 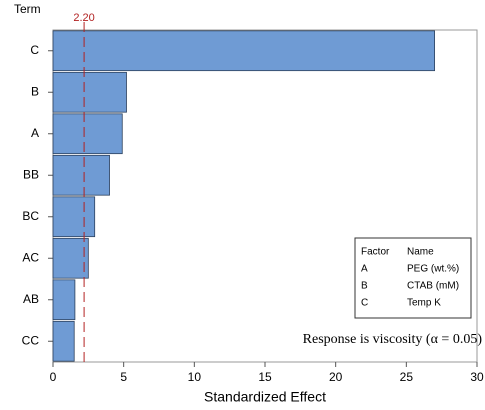 I want to click on y-tick-label: B, so click(x=35, y=91).